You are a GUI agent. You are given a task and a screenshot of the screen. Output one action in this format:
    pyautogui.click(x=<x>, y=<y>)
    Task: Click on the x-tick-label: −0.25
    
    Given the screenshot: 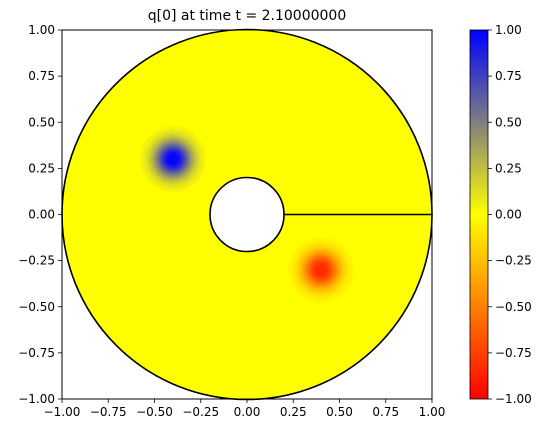 What is the action you would take?
    pyautogui.click(x=200, y=412)
    